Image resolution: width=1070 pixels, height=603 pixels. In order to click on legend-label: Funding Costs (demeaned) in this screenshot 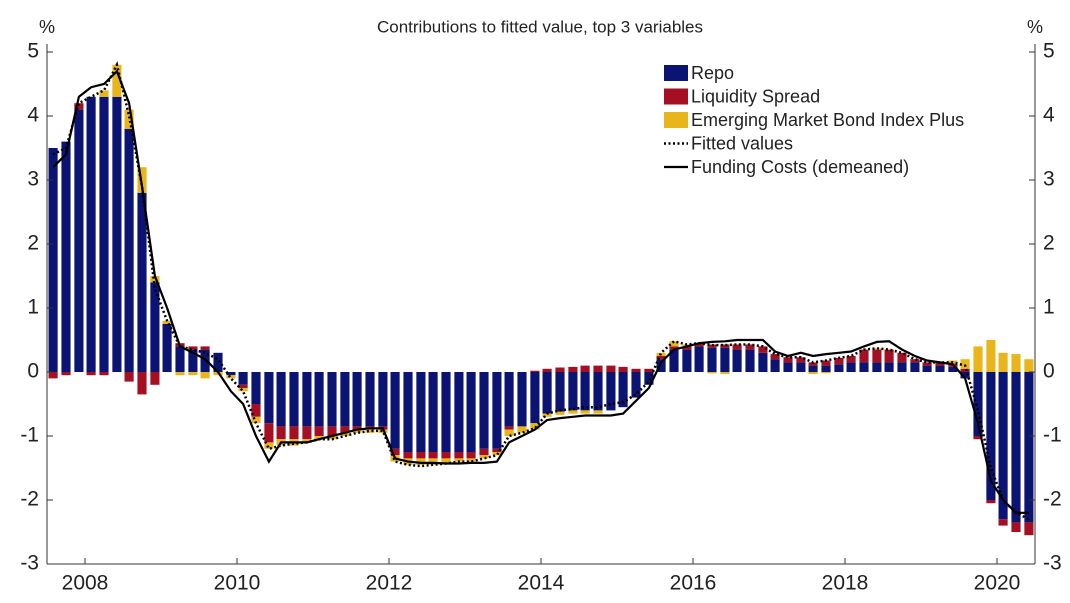, I will do `click(800, 167)`.